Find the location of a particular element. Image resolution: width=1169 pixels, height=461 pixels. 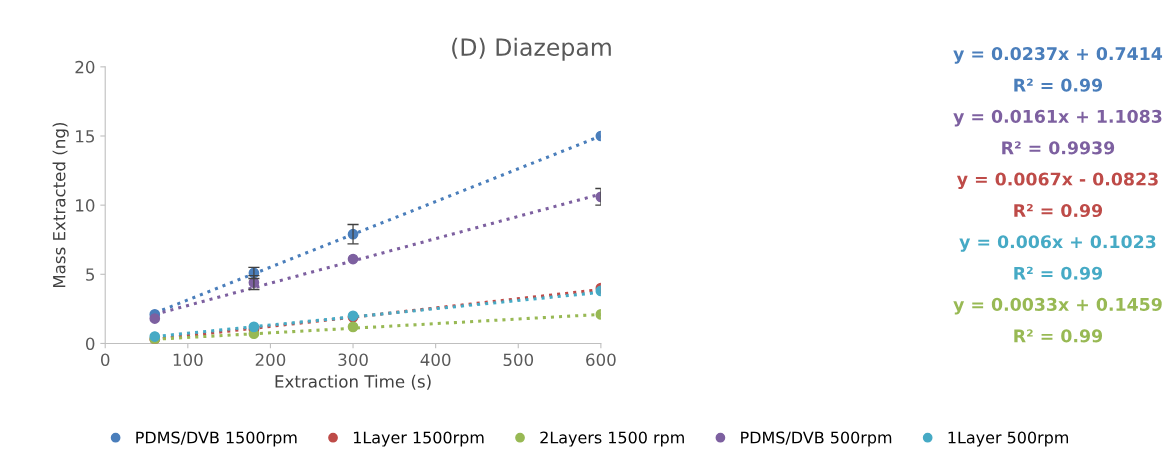

text: y = 0.0067x - 0.0823 is located at coordinates (1057, 181).